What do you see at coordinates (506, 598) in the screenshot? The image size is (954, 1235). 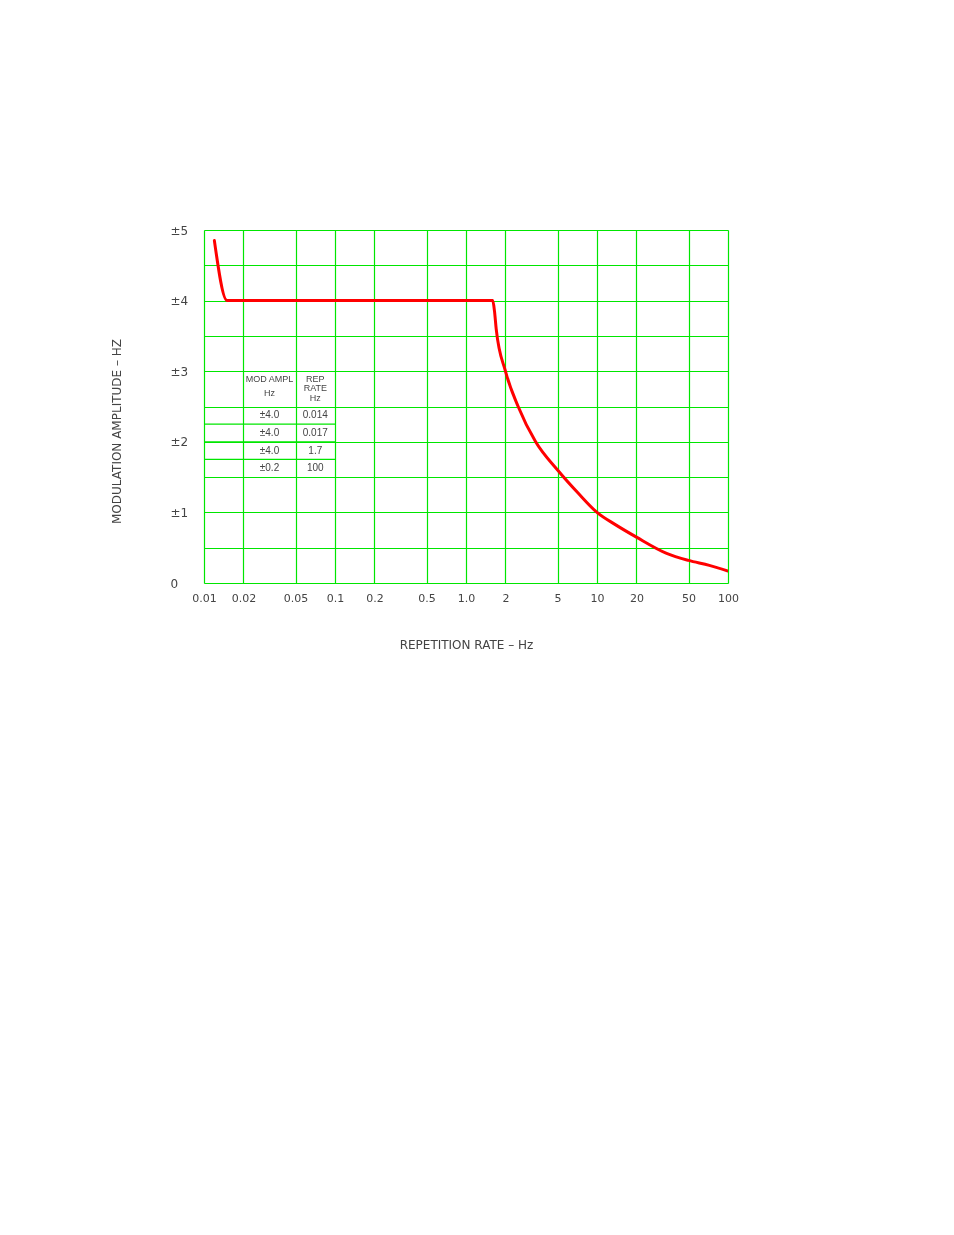 I see `x-tick-label: 2` at bounding box center [506, 598].